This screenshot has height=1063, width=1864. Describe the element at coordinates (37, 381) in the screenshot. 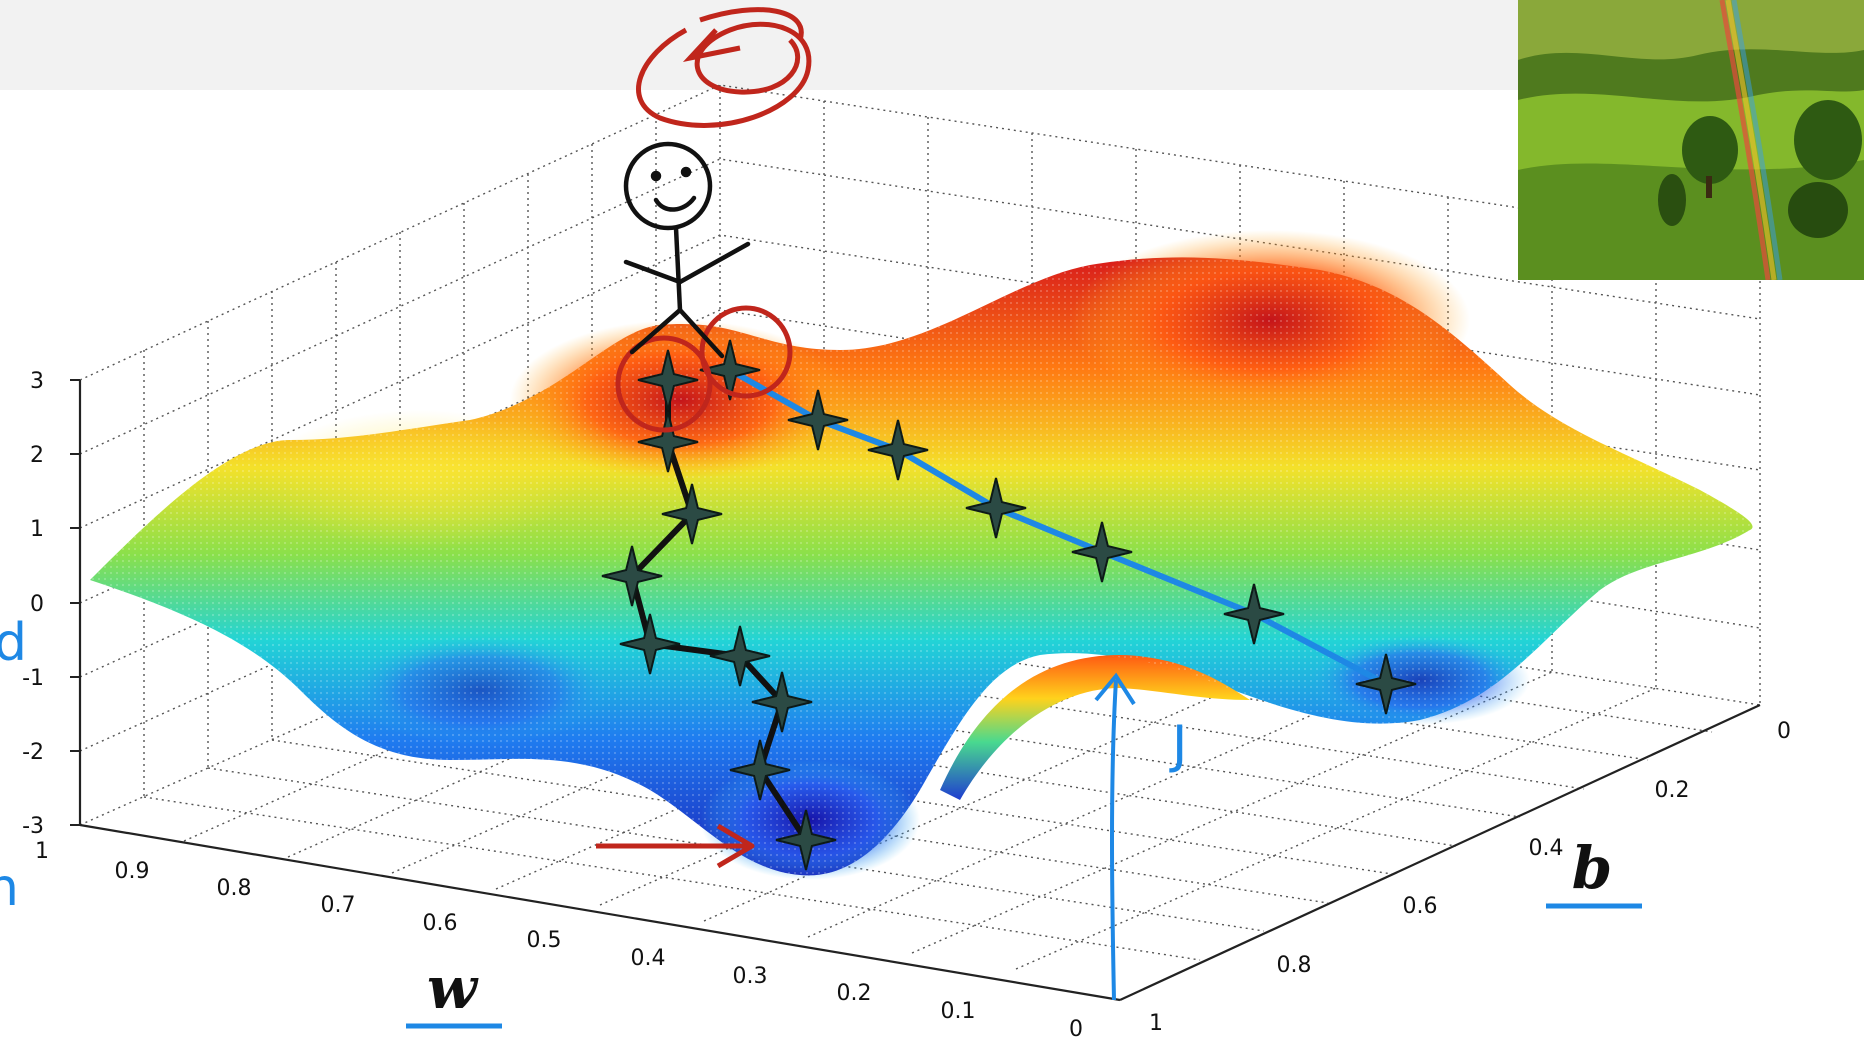

I see `j-tick-label: 3` at that location.